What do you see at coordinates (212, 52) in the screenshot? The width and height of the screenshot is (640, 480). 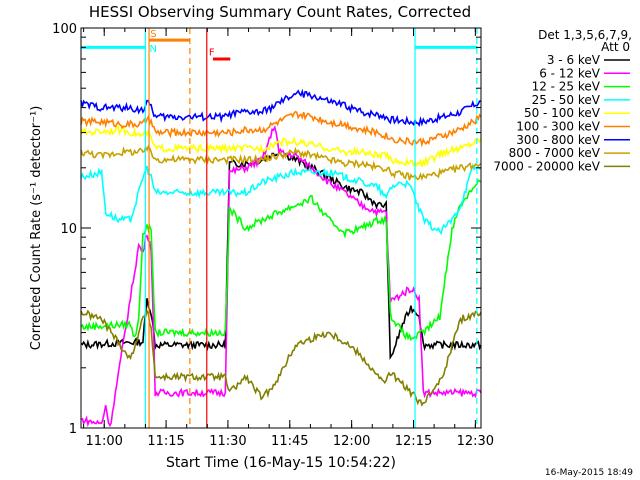 I see `flag-f-label: F` at bounding box center [212, 52].